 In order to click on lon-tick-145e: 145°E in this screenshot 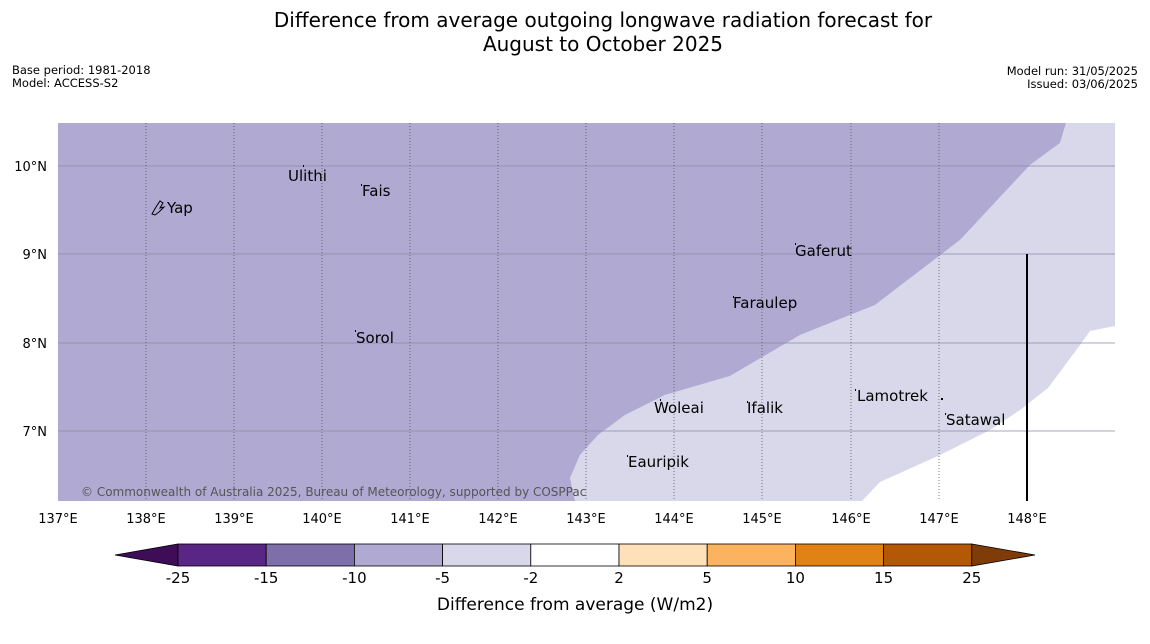, I will do `click(762, 519)`.